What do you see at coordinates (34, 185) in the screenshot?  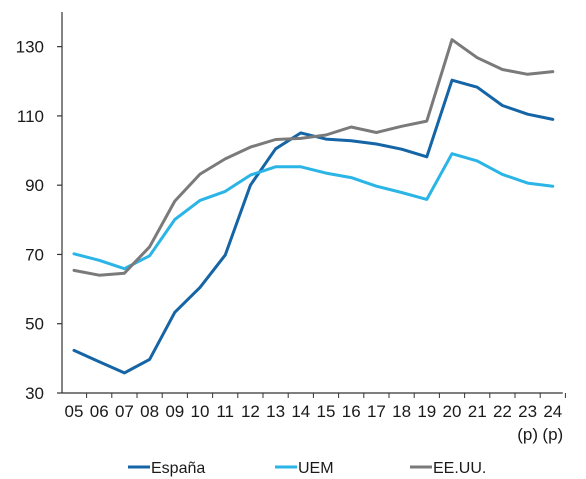 I see `y-tick-label: 90` at bounding box center [34, 185].